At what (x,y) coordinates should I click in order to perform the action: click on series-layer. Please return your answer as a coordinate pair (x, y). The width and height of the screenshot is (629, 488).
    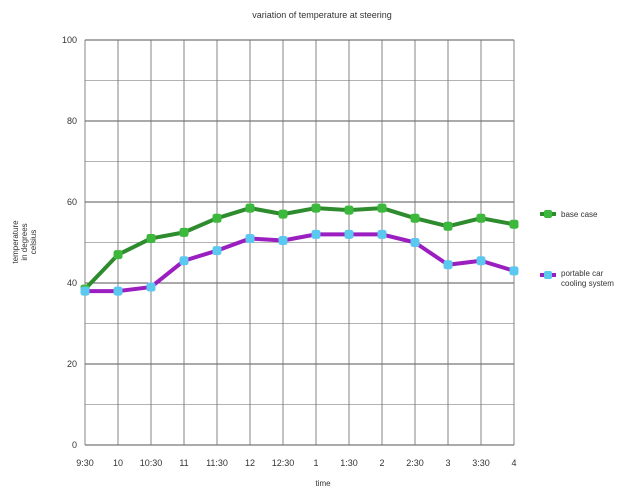
    Looking at the image, I should click on (299, 249).